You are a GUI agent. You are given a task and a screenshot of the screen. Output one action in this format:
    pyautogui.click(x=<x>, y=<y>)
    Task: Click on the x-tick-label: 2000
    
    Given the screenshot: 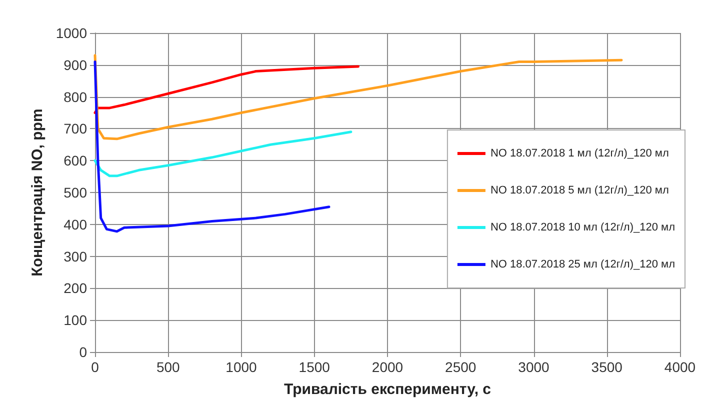 What is the action you would take?
    pyautogui.click(x=388, y=367)
    